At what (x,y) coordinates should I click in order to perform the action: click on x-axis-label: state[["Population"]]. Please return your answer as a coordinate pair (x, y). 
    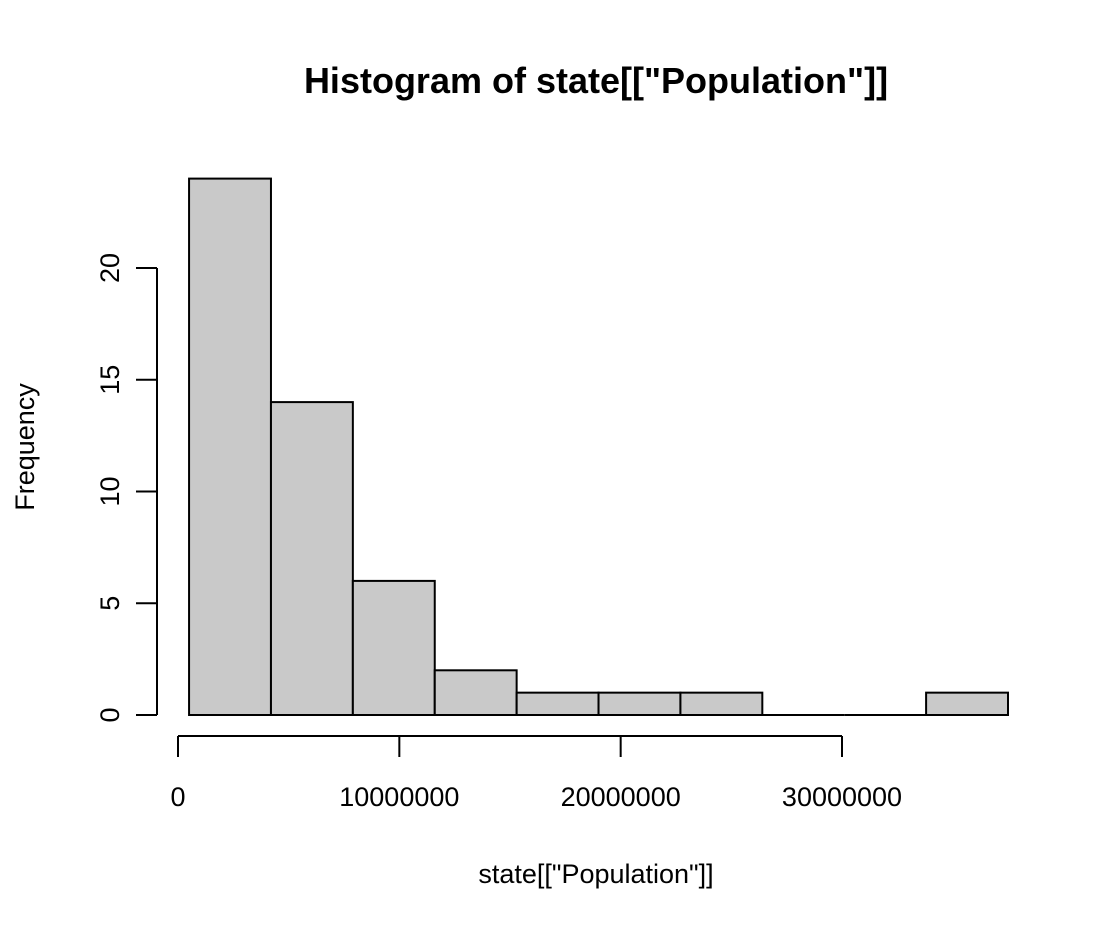
    Looking at the image, I should click on (595, 874).